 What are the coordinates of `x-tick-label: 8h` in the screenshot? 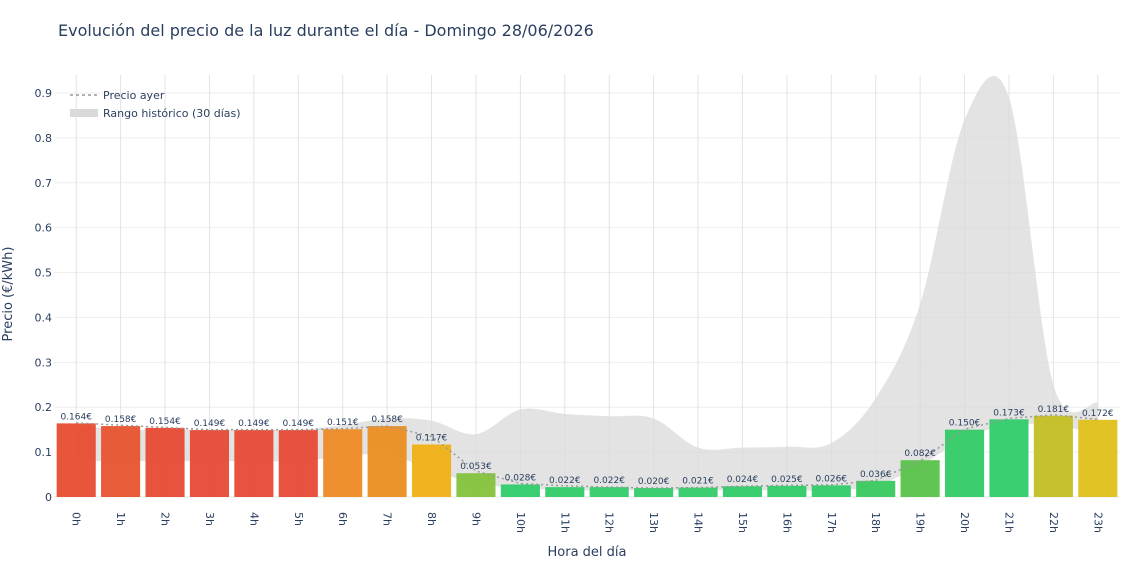 It's located at (431, 519).